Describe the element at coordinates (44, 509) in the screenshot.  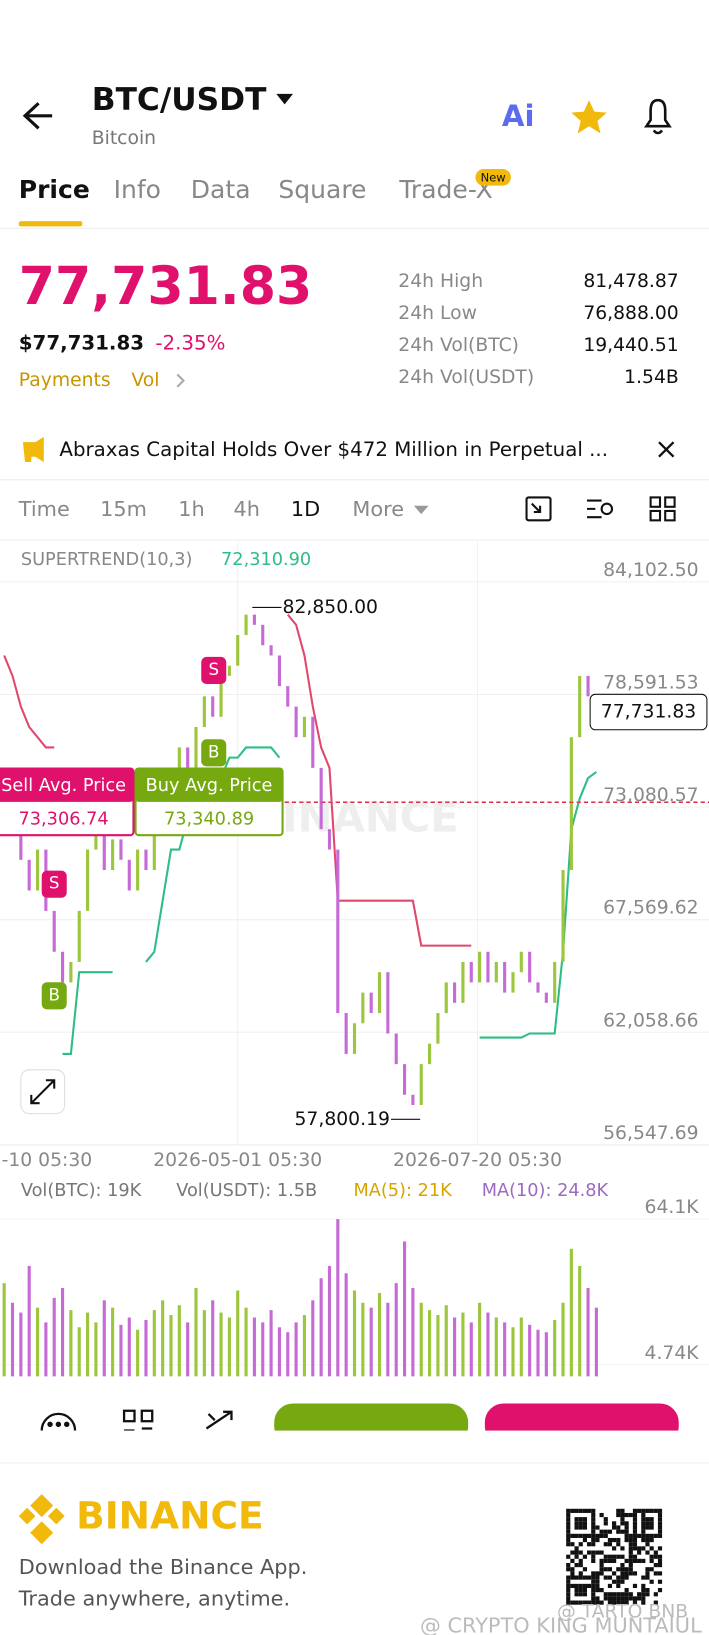
I see `timeframe: Time` at that location.